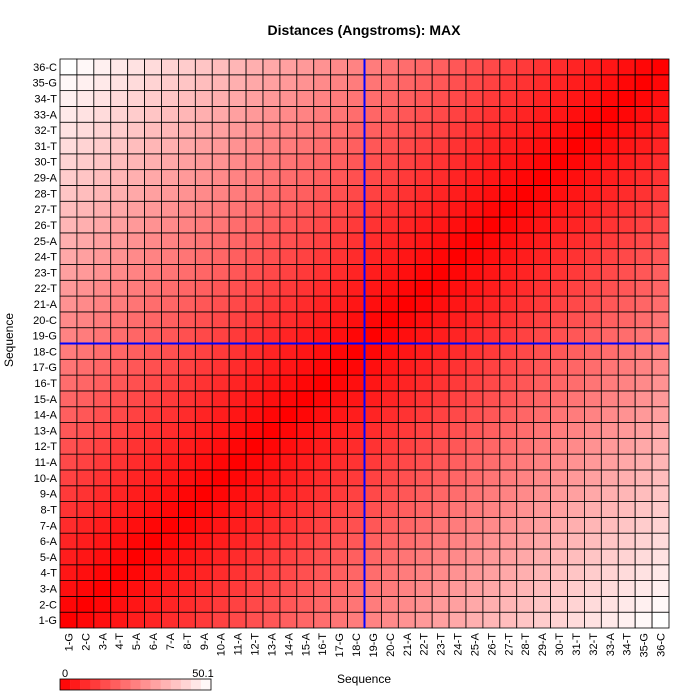  Describe the element at coordinates (508, 209) in the screenshot. I see `heatmap-cell-27-T-27-T` at that location.